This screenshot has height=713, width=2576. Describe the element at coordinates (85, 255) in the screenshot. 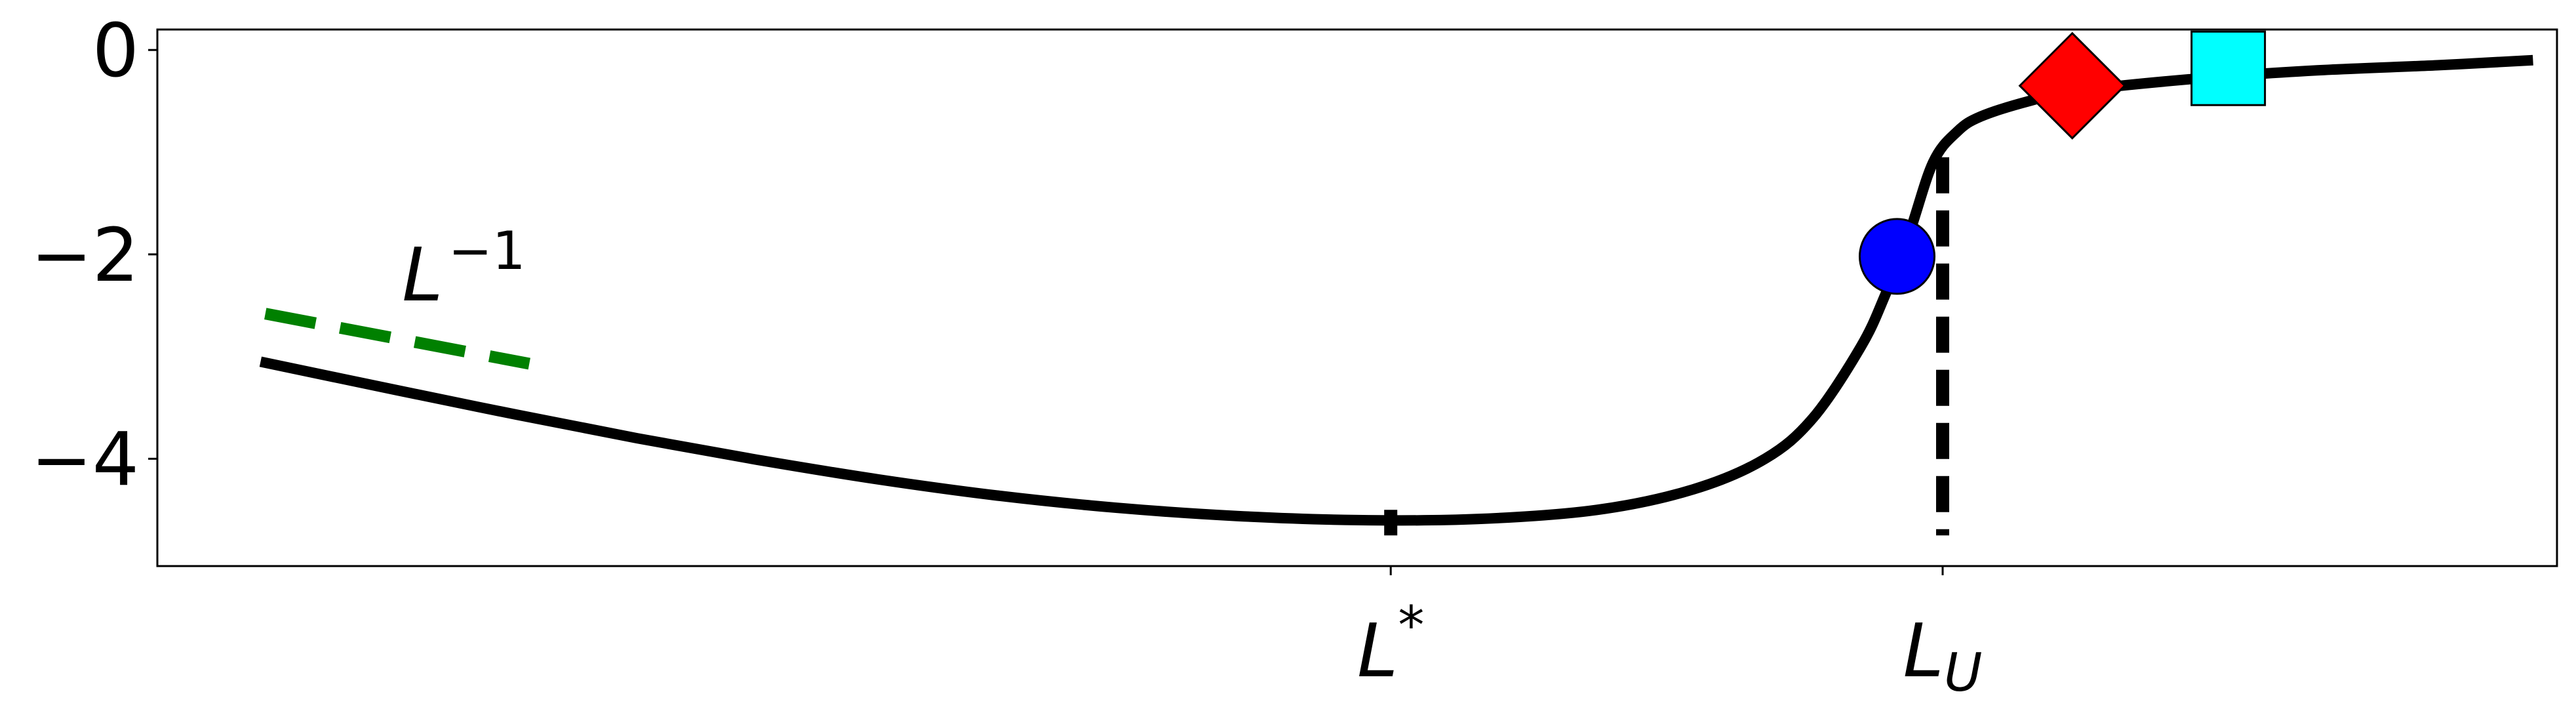

I see `y-tick-label: −2` at that location.